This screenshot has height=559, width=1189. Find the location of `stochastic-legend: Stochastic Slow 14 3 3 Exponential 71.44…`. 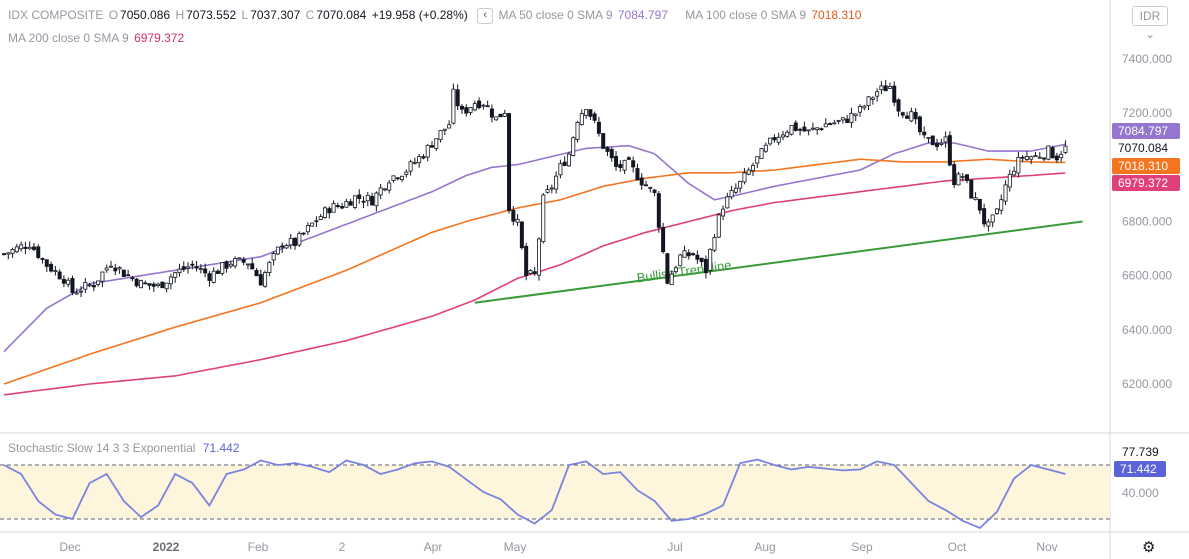

stochastic-legend: Stochastic Slow 14 3 3 Exponential 71.44… is located at coordinates (124, 448).